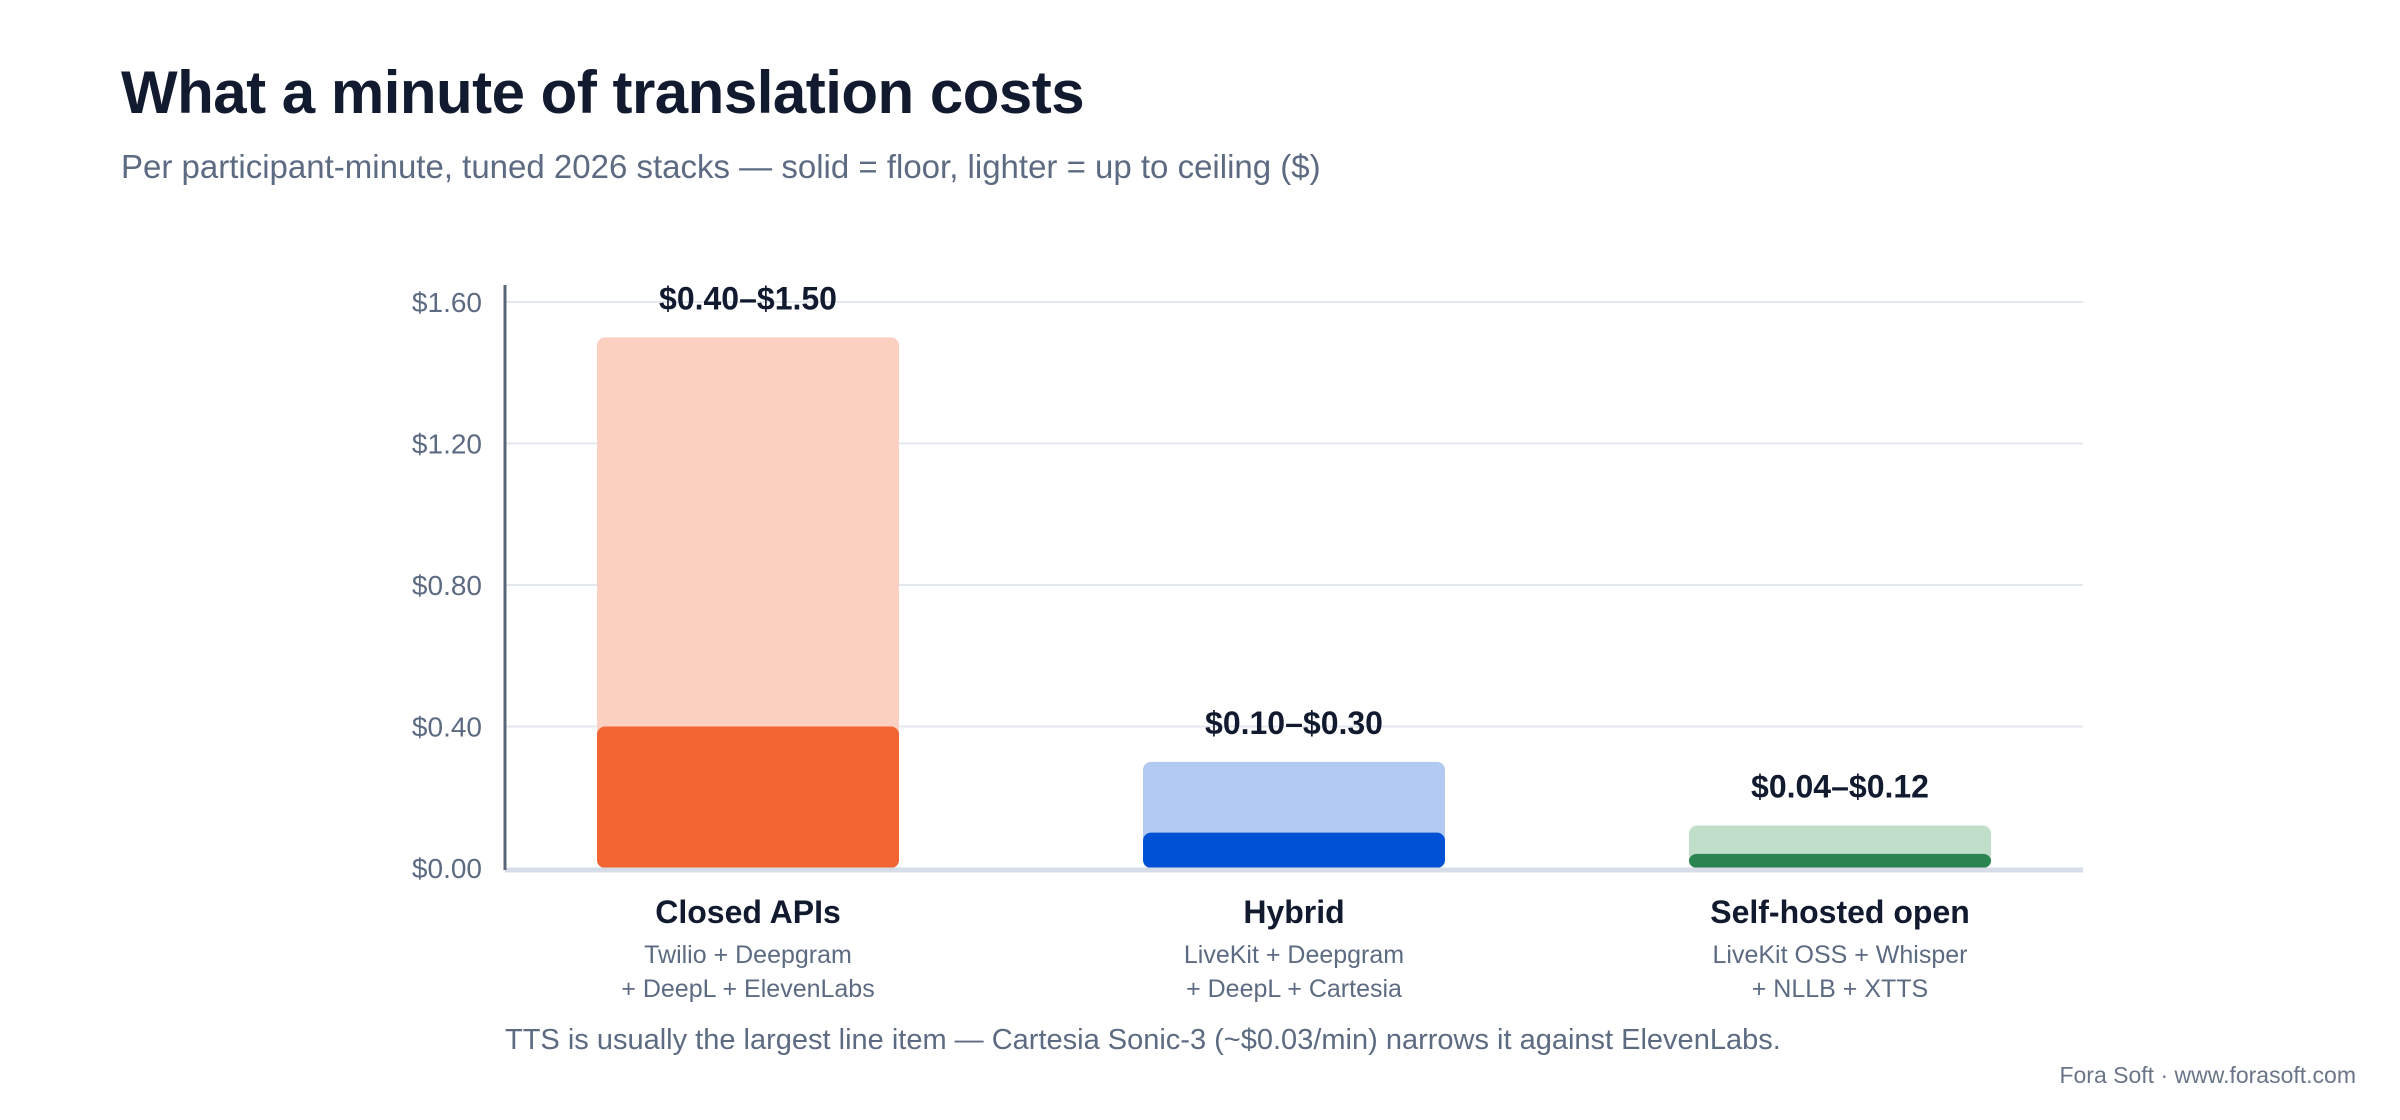  Describe the element at coordinates (447, 868) in the screenshot. I see `y-tick-label: $0.00` at that location.